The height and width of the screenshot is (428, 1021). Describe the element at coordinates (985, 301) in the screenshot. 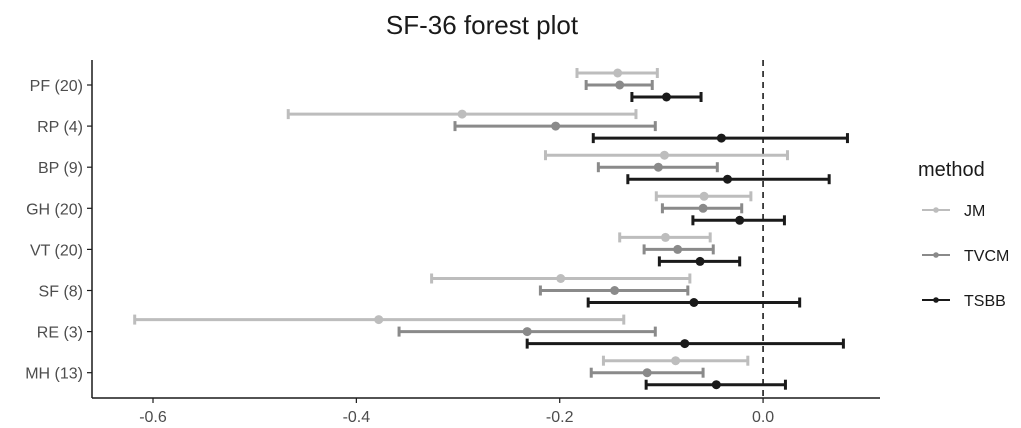

I see `legend-label-tsbb: TSBB` at that location.